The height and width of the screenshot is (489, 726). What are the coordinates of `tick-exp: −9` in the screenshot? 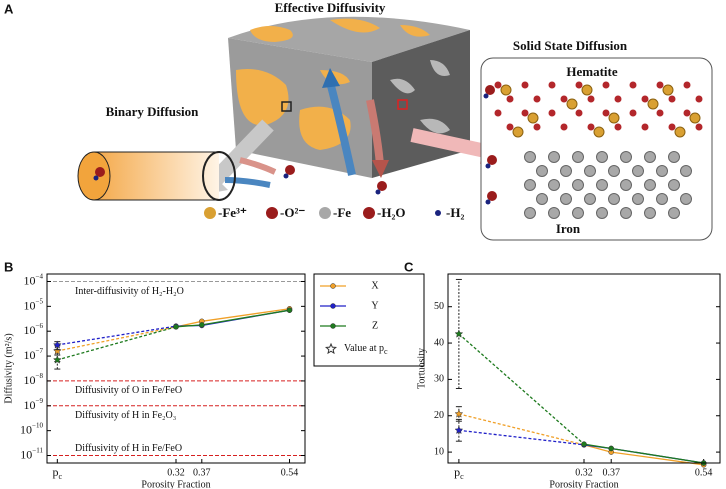 It's located at (40, 400).